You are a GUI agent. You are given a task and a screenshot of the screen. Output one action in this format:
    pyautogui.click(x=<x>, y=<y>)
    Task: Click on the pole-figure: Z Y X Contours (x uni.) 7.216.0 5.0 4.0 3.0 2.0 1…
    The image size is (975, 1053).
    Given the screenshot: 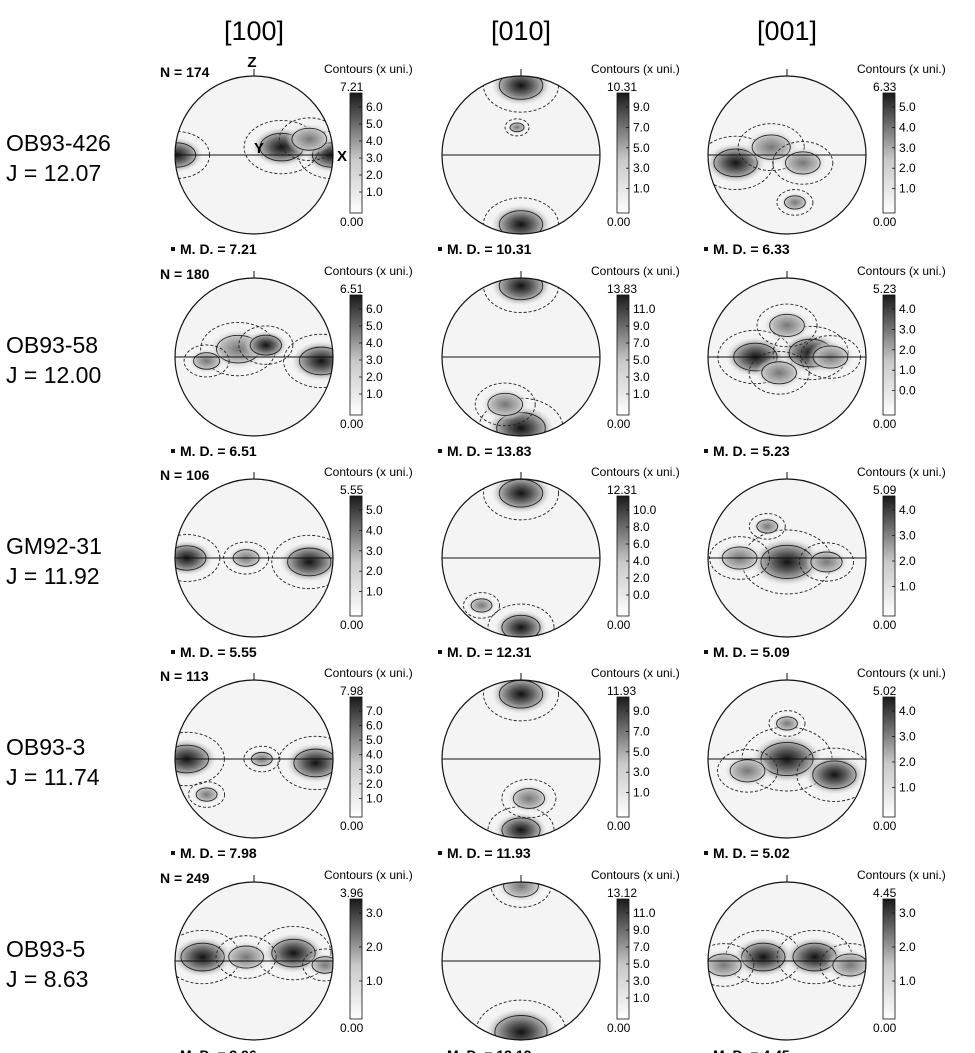 What is the action you would take?
    pyautogui.click(x=292, y=155)
    